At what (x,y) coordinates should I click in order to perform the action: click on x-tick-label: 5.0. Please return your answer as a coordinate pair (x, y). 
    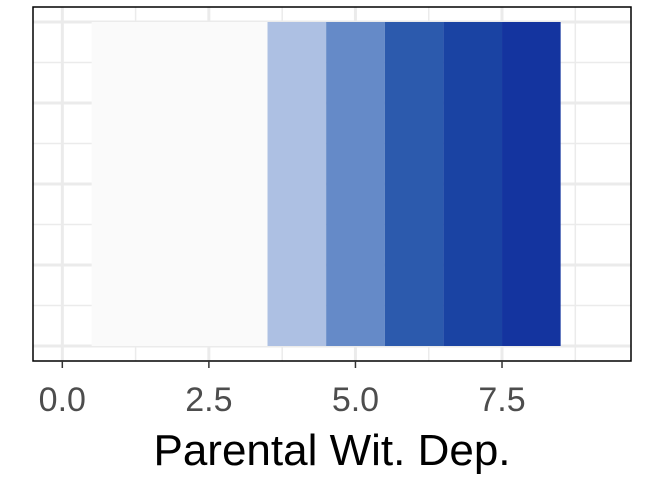
    Looking at the image, I should click on (355, 400).